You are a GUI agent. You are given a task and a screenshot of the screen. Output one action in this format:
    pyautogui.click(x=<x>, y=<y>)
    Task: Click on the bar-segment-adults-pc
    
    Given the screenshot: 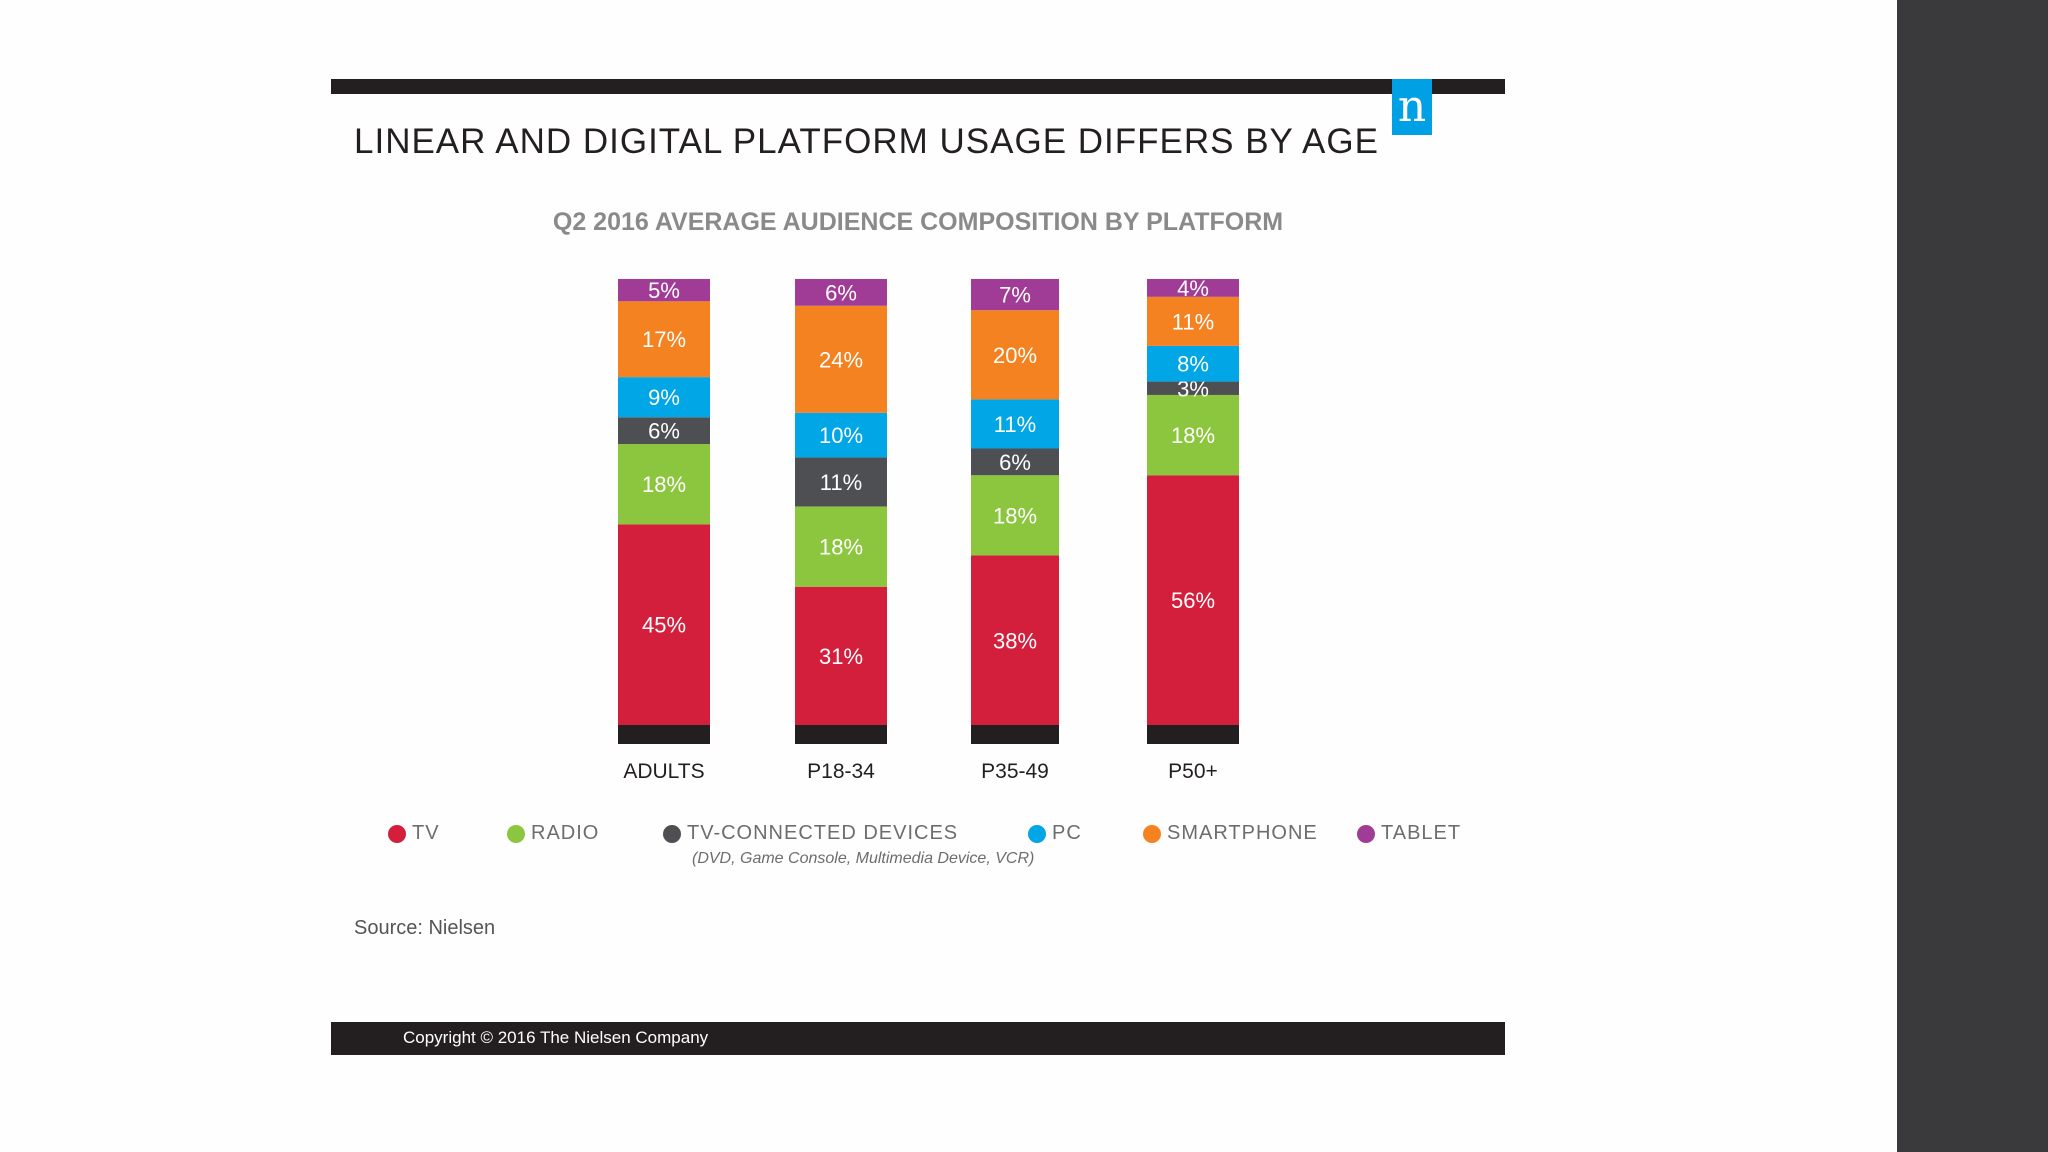 What is the action you would take?
    pyautogui.click(x=664, y=397)
    